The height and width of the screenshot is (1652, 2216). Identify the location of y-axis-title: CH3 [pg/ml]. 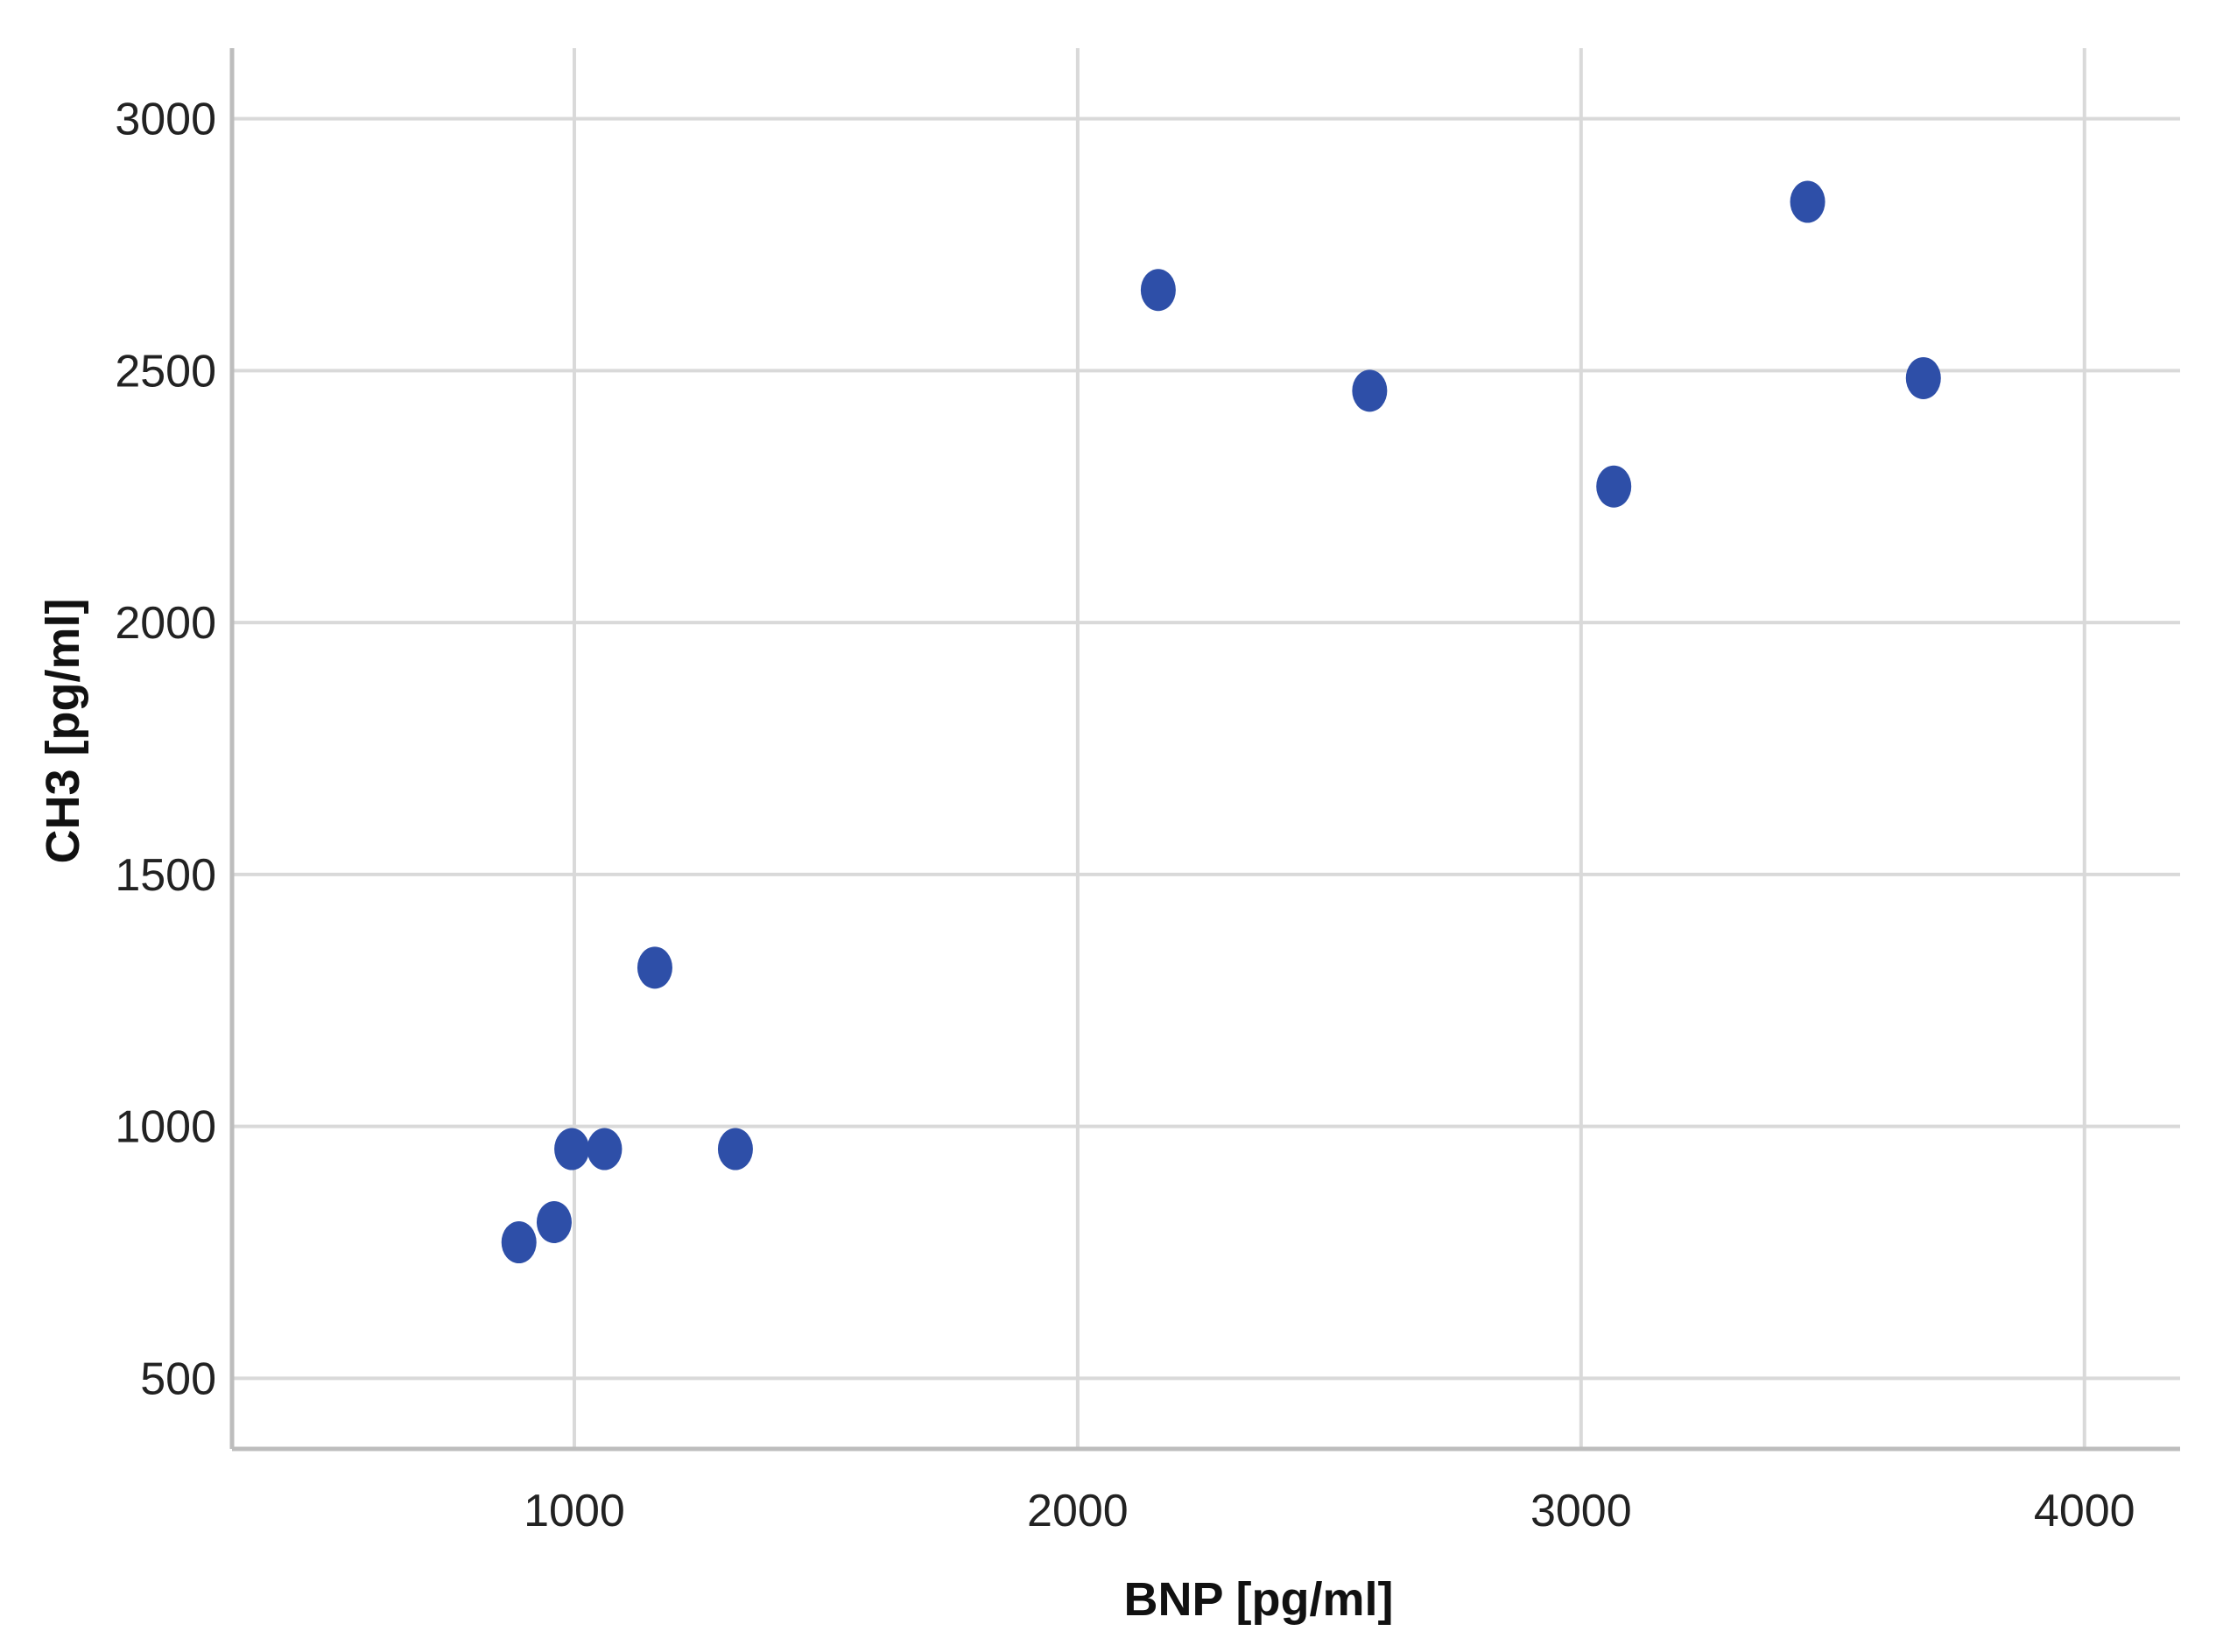
(63, 731).